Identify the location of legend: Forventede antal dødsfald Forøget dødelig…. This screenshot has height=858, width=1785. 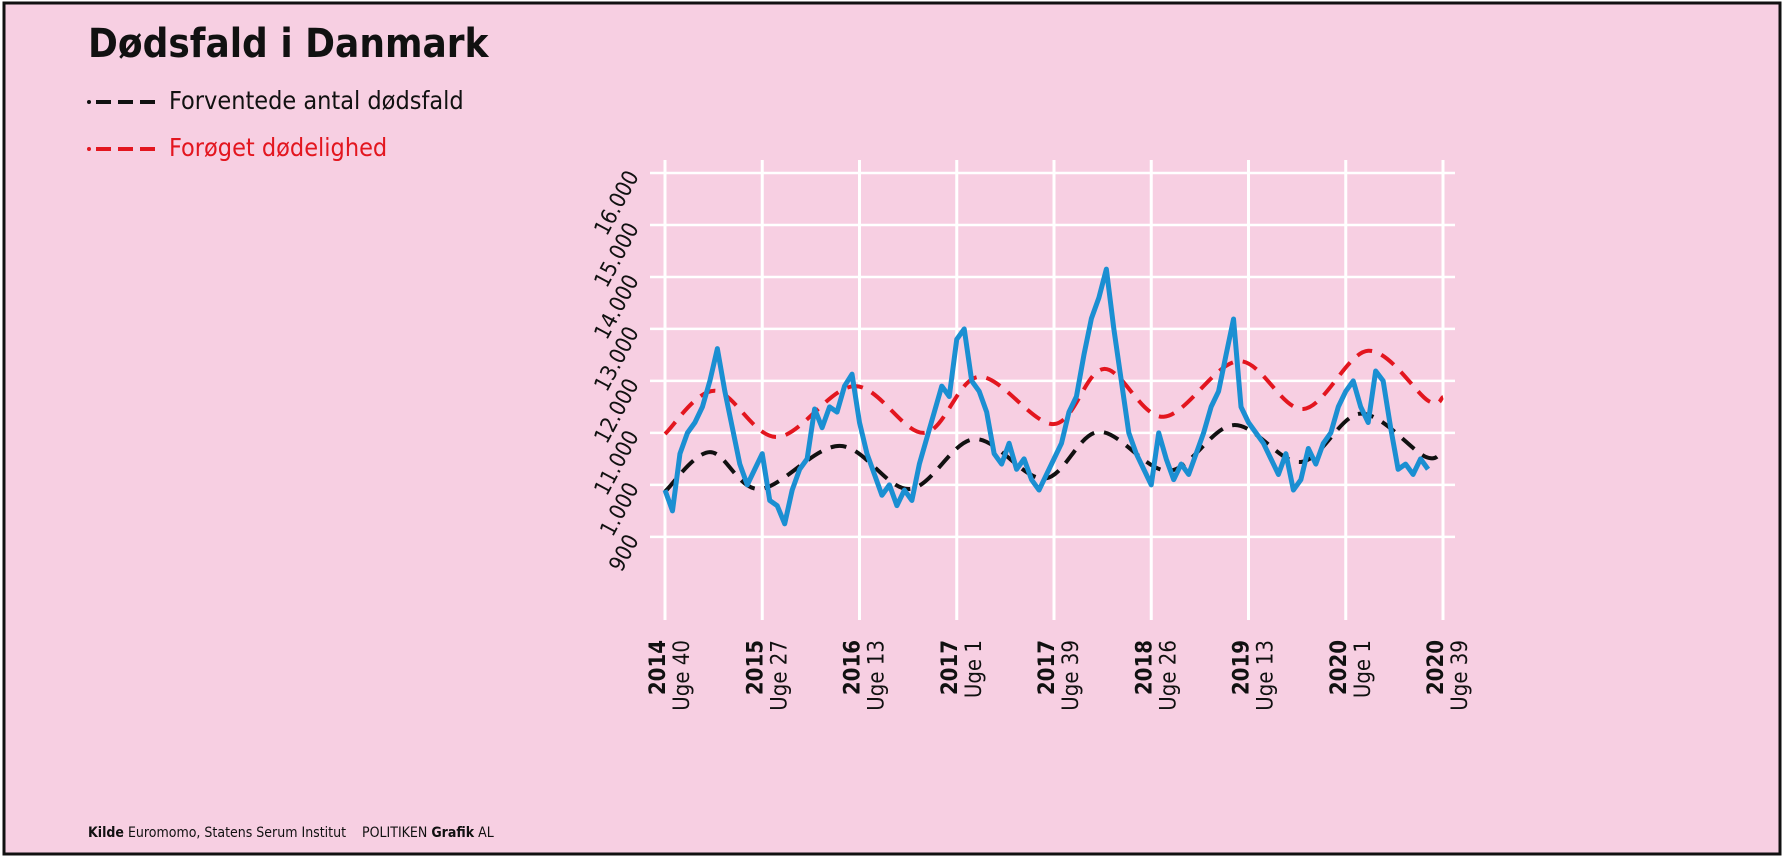
(275, 124).